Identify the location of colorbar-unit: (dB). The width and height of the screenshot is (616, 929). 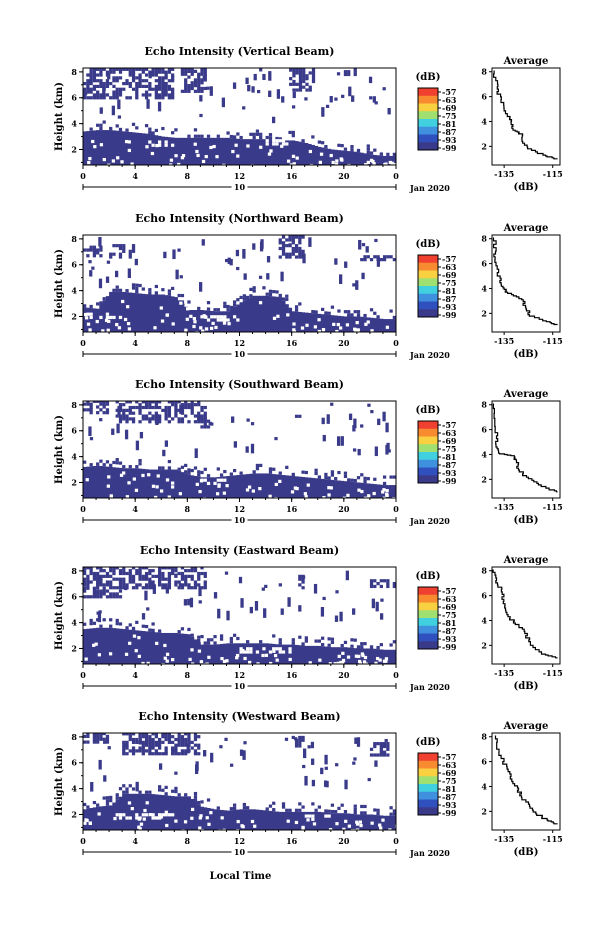
(428, 77).